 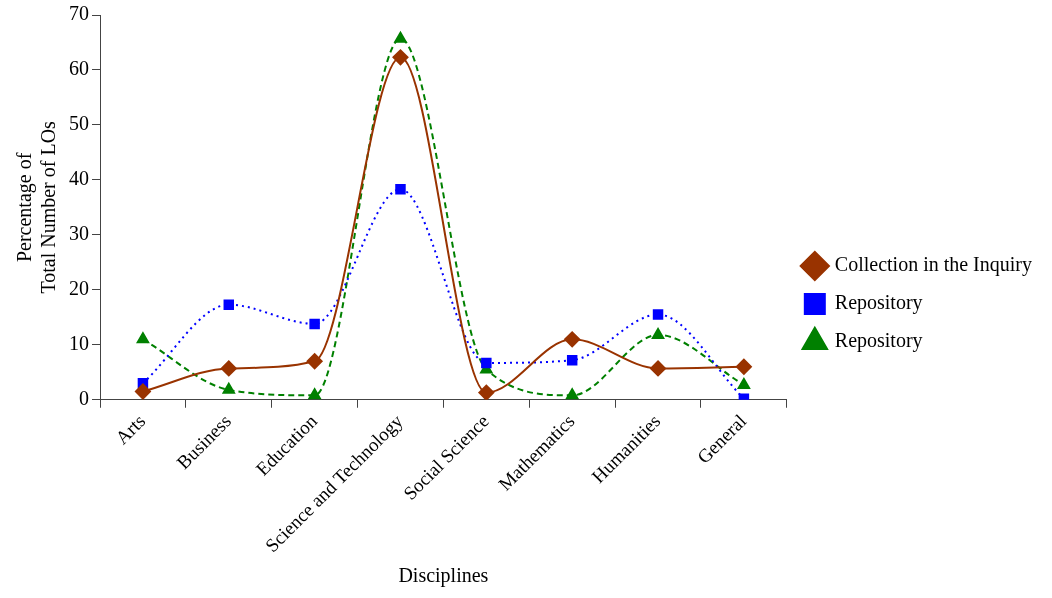 I want to click on y-tick-label: 50, so click(x=79, y=123).